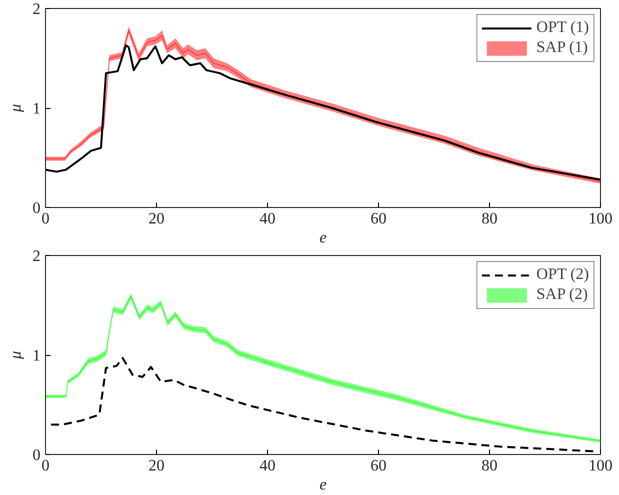  What do you see at coordinates (562, 275) in the screenshot?
I see `legend-label: OPT (2)` at bounding box center [562, 275].